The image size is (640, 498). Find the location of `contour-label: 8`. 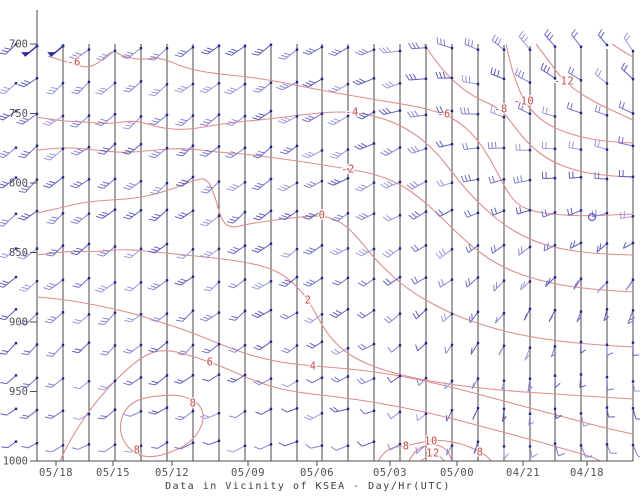

contour-label: 8 is located at coordinates (193, 404).